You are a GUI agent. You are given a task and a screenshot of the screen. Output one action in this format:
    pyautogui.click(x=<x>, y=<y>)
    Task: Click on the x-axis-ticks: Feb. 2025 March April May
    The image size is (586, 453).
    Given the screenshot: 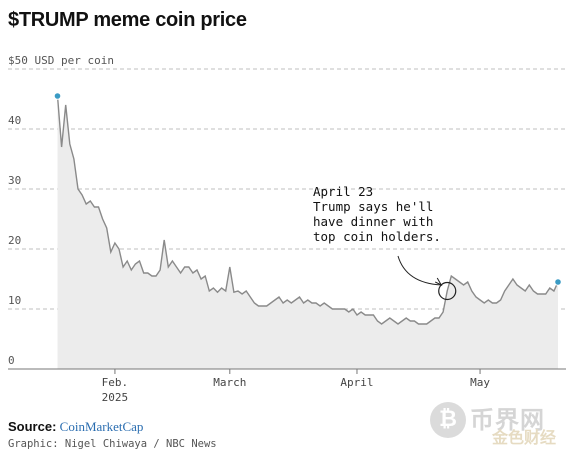 What is the action you would take?
    pyautogui.click(x=296, y=386)
    